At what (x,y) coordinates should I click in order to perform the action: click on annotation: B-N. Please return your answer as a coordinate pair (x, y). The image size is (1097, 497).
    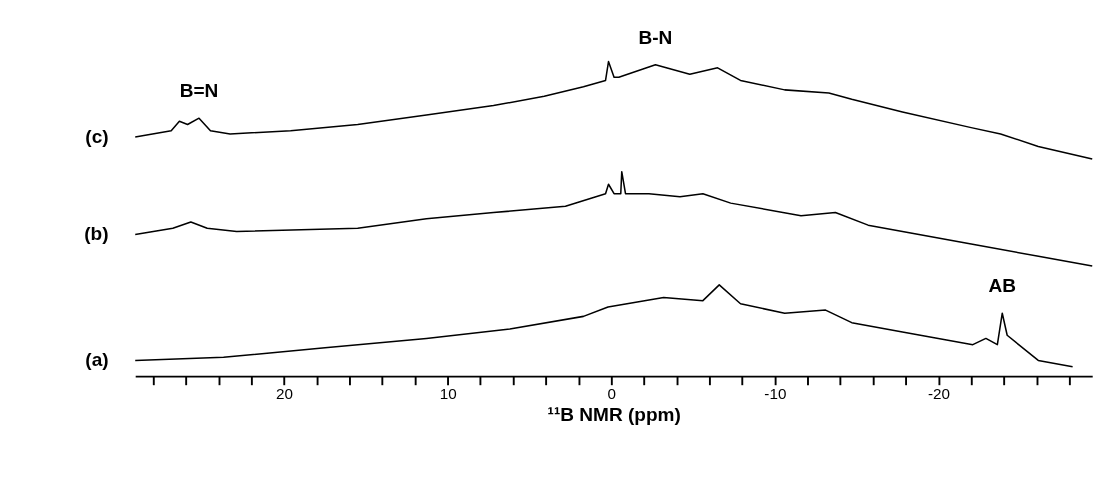
    Looking at the image, I should click on (655, 37).